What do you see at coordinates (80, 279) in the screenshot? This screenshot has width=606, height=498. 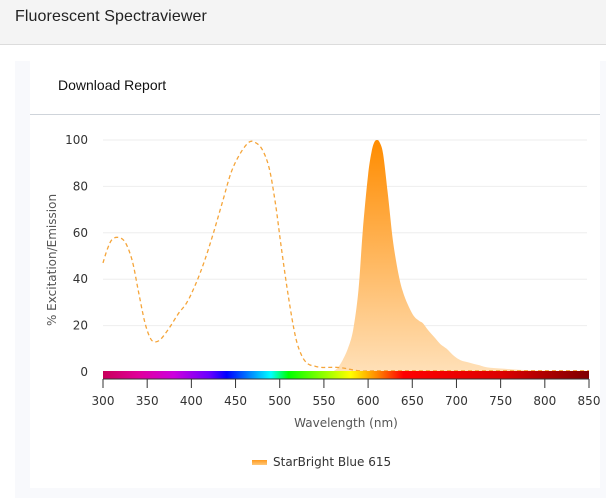 I see `y-tick-label: 40` at bounding box center [80, 279].